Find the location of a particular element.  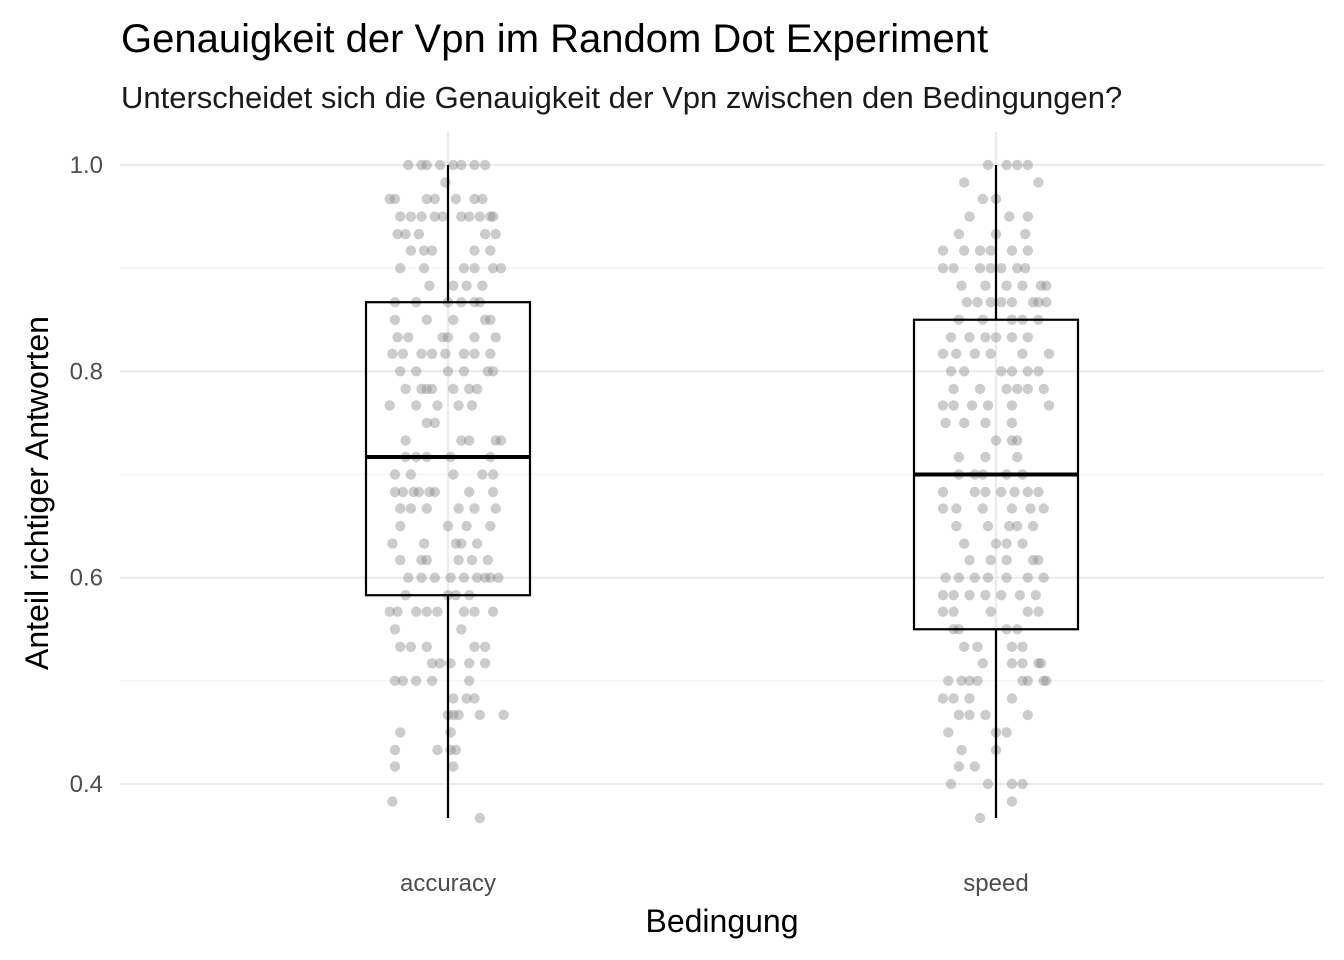

y-axis-title: Anteil richtiger Antworten is located at coordinates (37, 493).